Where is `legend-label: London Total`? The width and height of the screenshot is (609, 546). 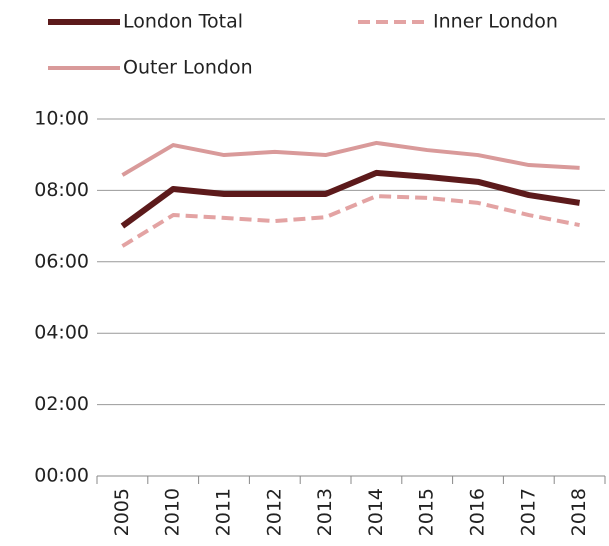
legend-label: London Total is located at coordinates (183, 22).